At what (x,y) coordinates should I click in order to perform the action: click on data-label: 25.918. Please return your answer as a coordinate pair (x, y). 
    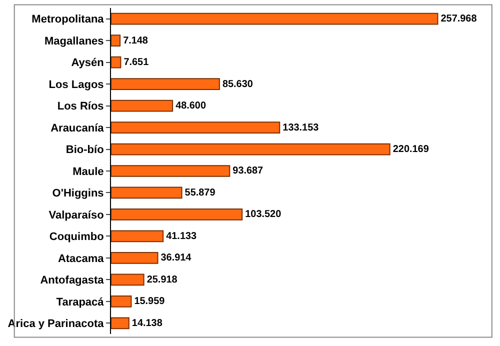
    Looking at the image, I should click on (162, 280).